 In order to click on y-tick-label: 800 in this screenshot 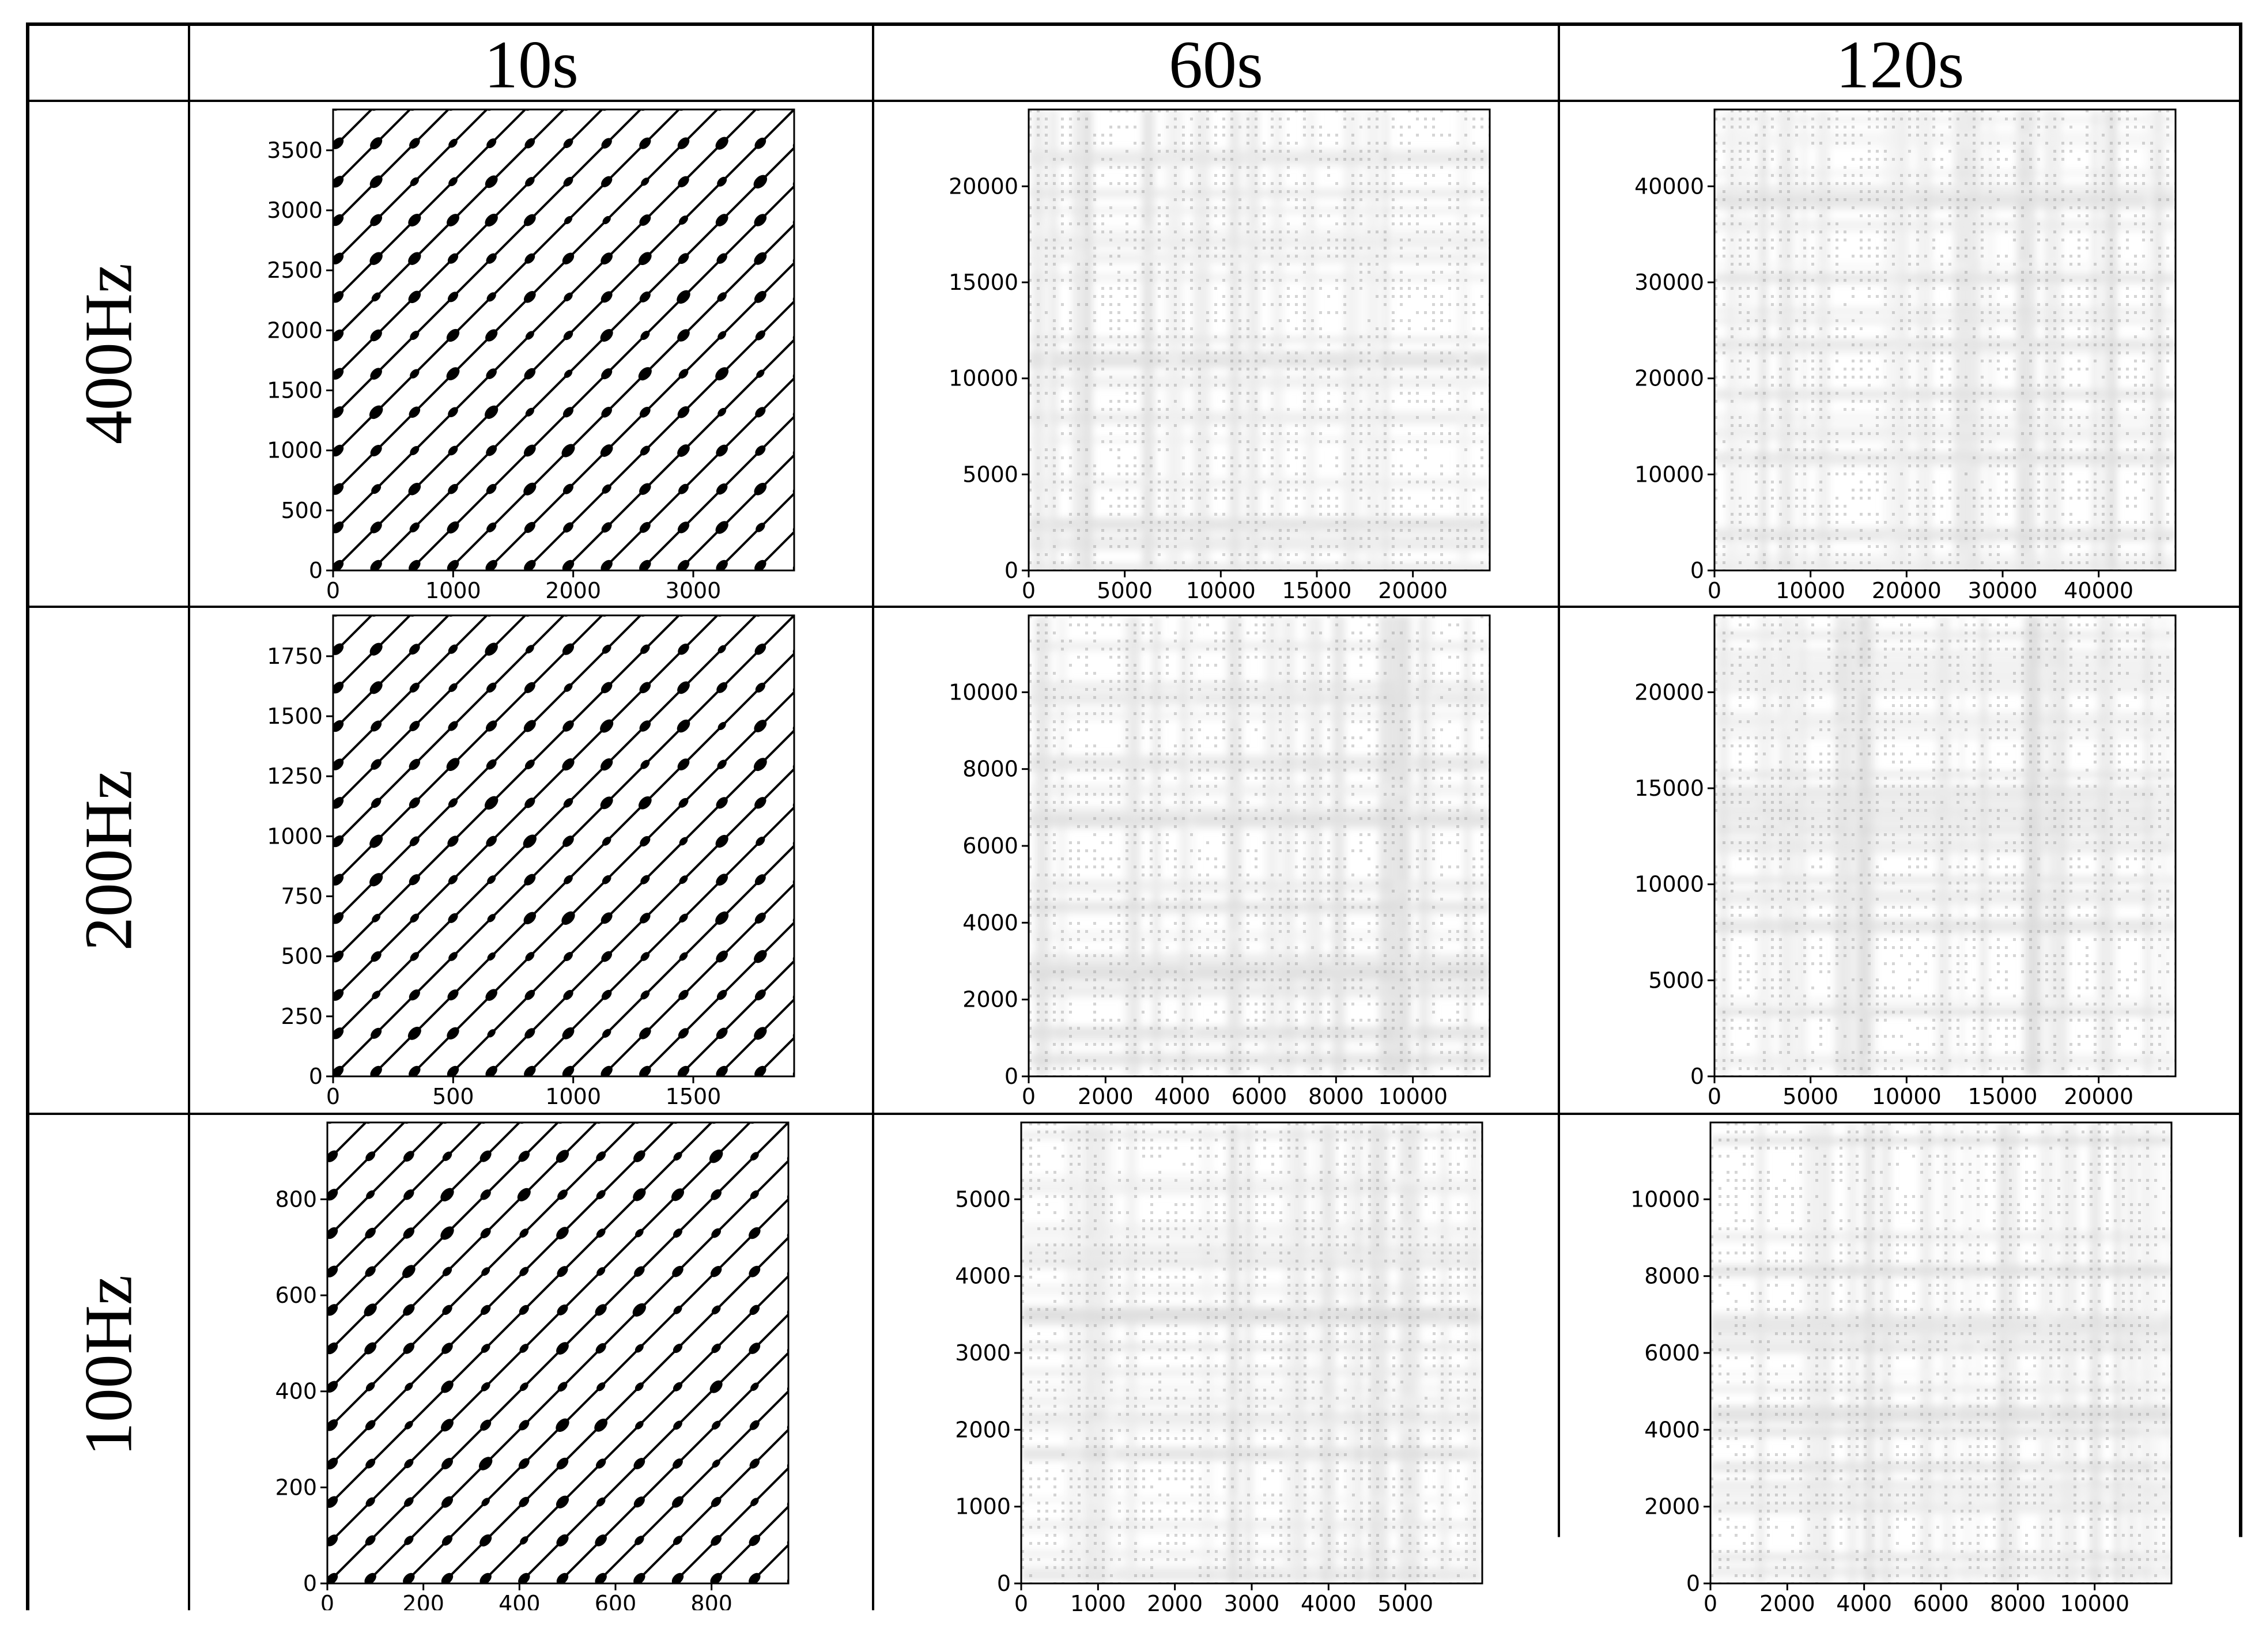, I will do `click(296, 1199)`.